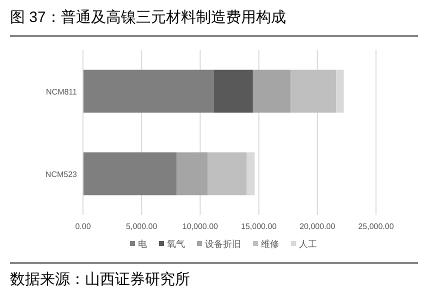 This screenshot has width=431, height=291. What do you see at coordinates (176, 244) in the screenshot?
I see `legend-label: 氧气` at bounding box center [176, 244].